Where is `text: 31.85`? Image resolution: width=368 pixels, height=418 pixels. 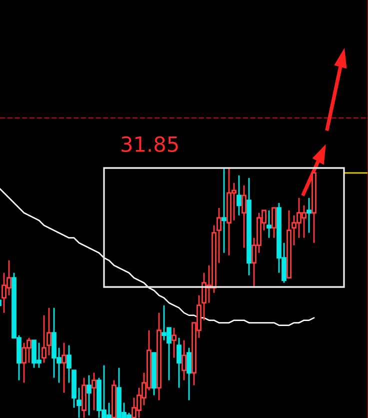 text: 31.85 is located at coordinates (150, 144).